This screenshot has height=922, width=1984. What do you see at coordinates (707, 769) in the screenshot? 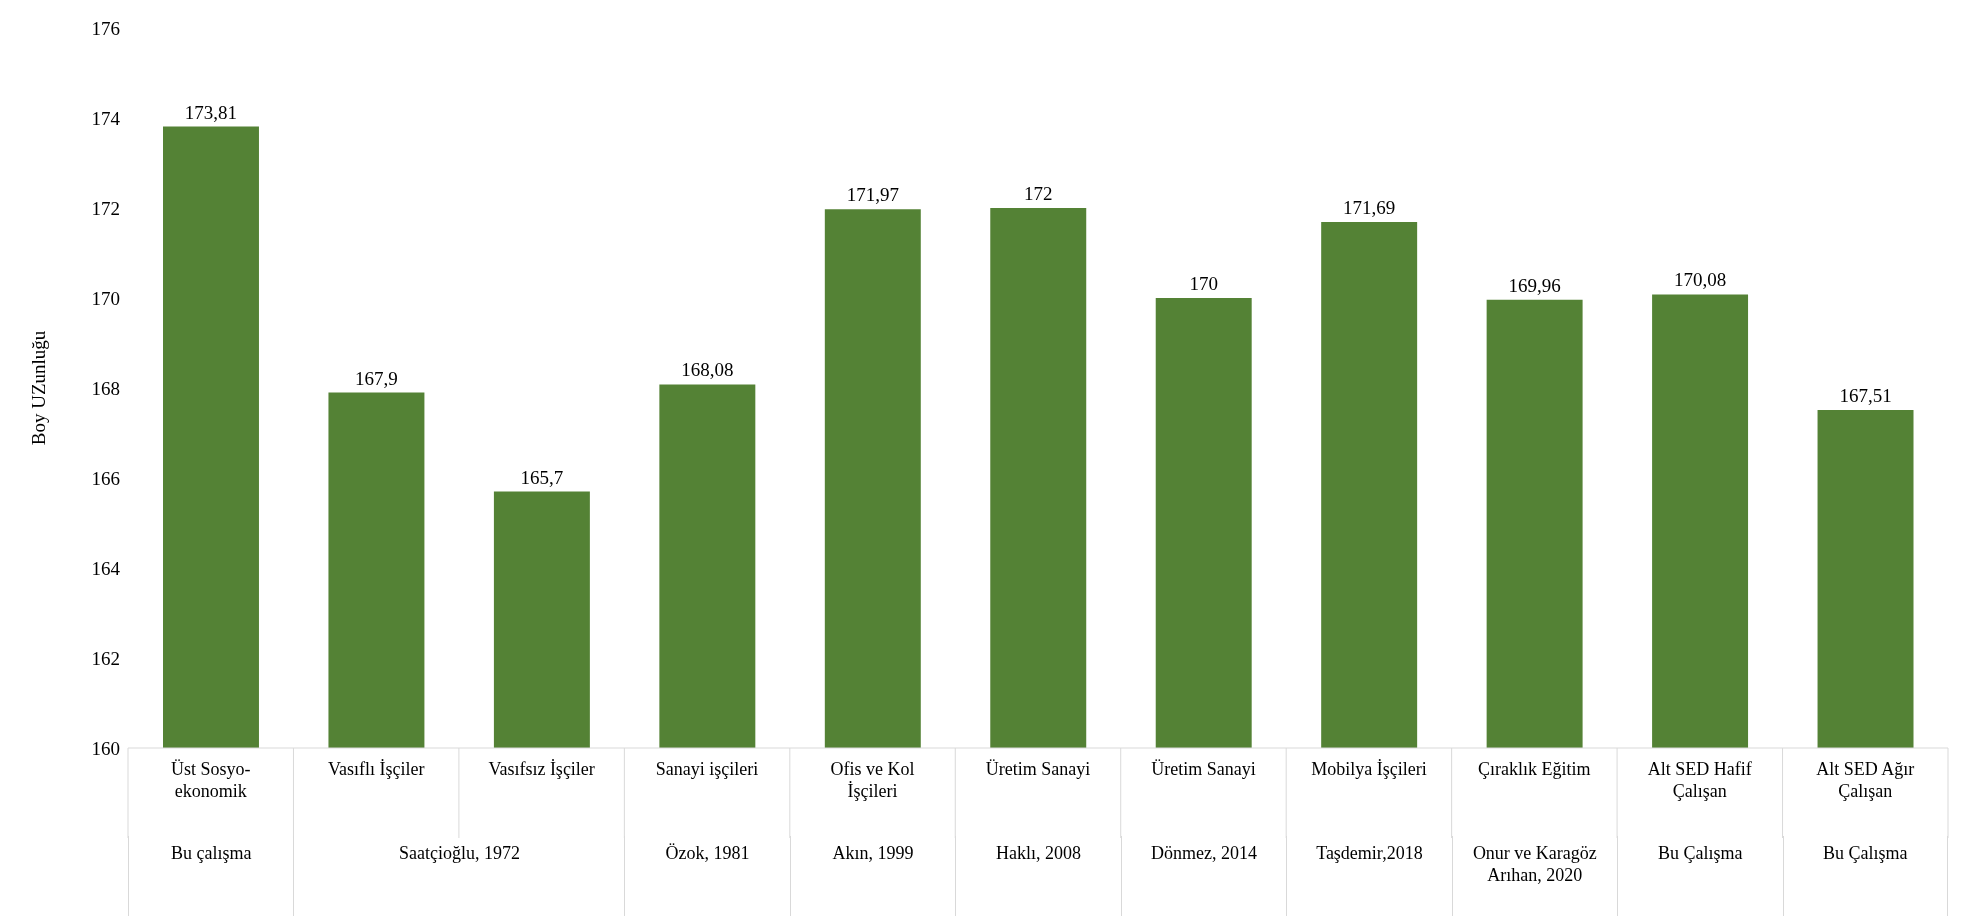
I see `x-tick-label: Sanayi işçileri` at bounding box center [707, 769].